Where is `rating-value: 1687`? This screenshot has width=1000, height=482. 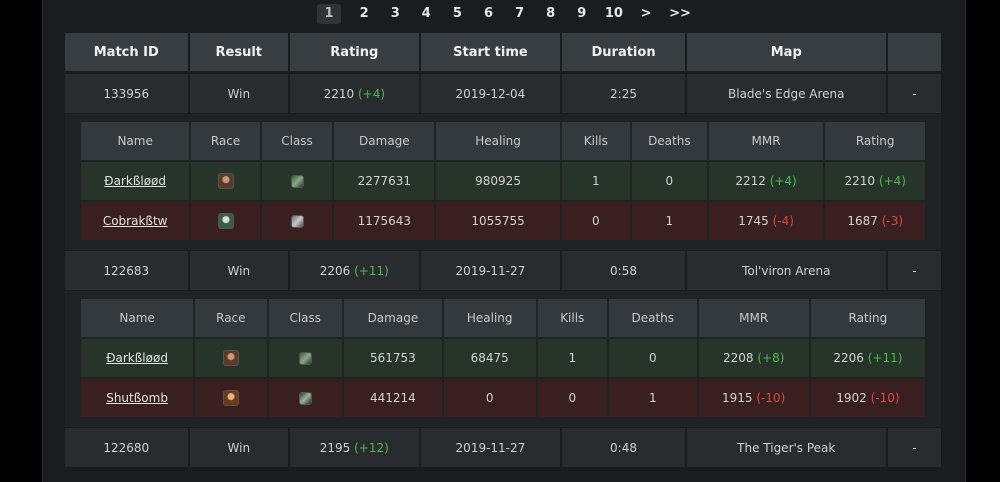 rating-value: 1687 is located at coordinates (862, 221).